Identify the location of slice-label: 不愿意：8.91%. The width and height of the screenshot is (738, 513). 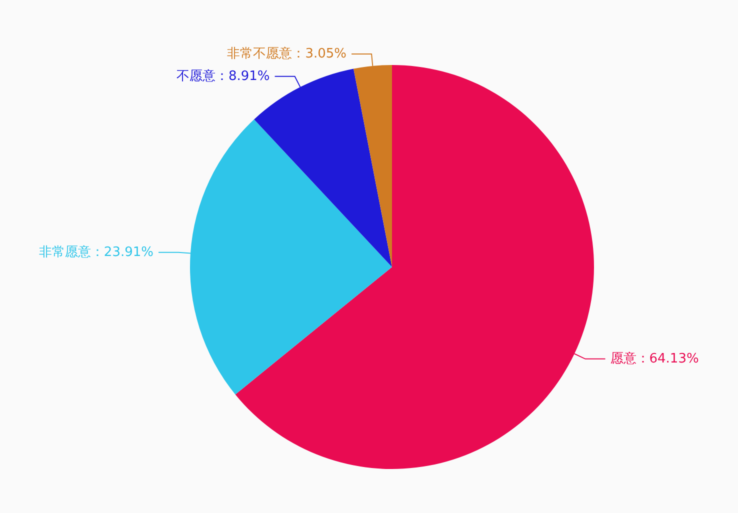
(223, 76).